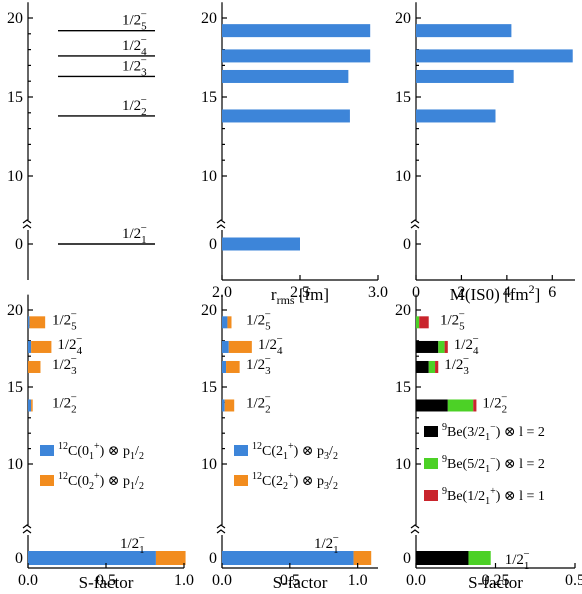 The width and height of the screenshot is (582, 594). What do you see at coordinates (300, 296) in the screenshot?
I see `x-axis-label: rrms [fm]` at bounding box center [300, 296].